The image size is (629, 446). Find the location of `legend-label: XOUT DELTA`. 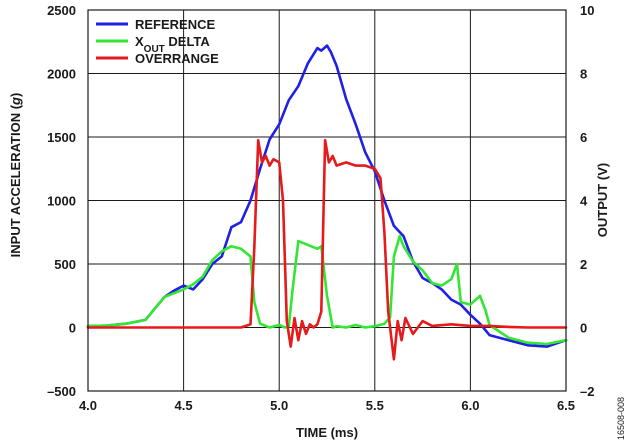

legend-label: XOUT DELTA is located at coordinates (172, 44).